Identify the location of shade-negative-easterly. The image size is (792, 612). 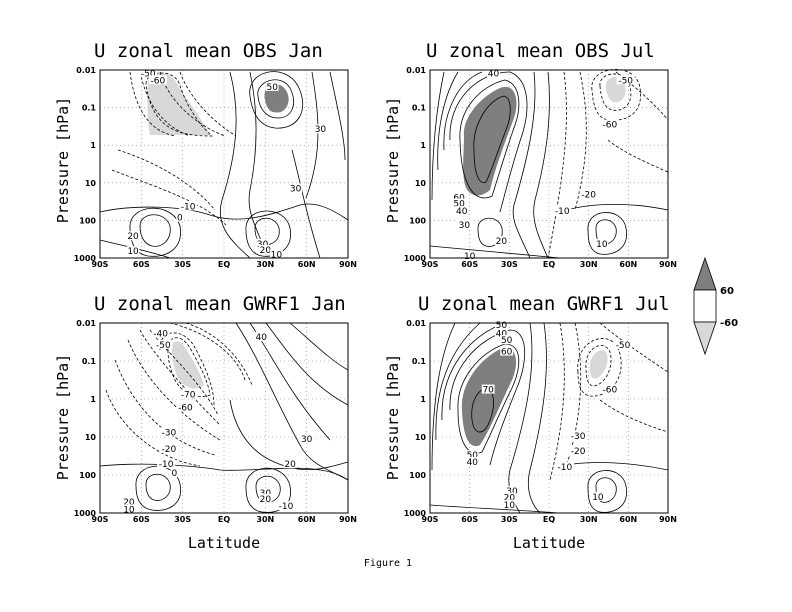
(187, 365).